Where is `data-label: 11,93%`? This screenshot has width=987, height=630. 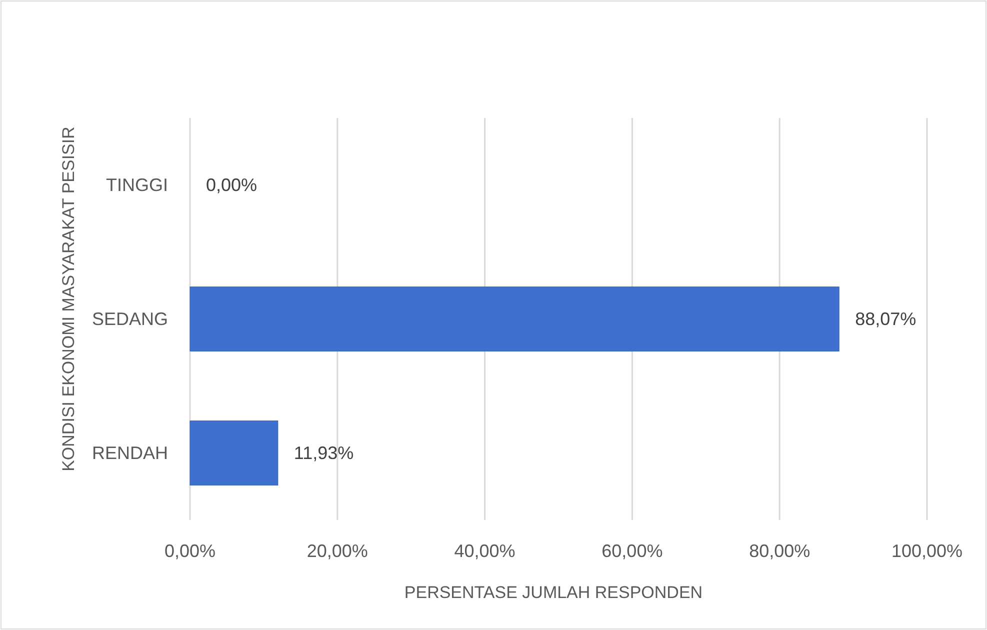 data-label: 11,93% is located at coordinates (324, 453).